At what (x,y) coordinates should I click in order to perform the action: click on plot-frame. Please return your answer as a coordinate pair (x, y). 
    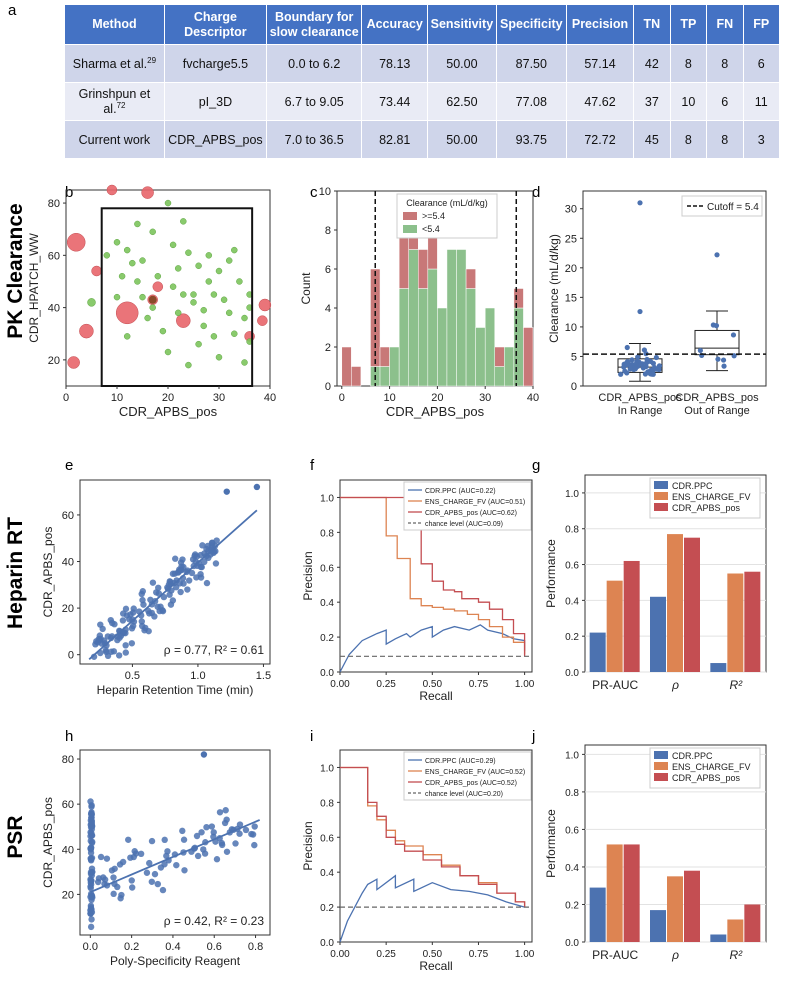
    Looking at the image, I should click on (436, 576).